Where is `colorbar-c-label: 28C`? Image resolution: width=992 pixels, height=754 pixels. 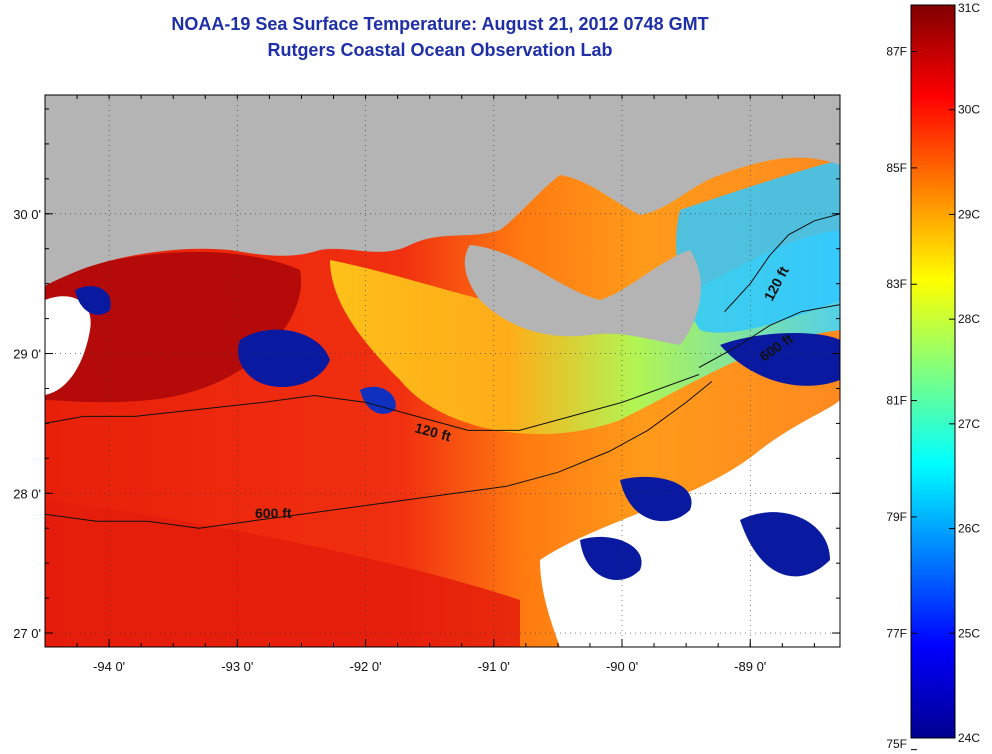
colorbar-c-label: 28C is located at coordinates (969, 319).